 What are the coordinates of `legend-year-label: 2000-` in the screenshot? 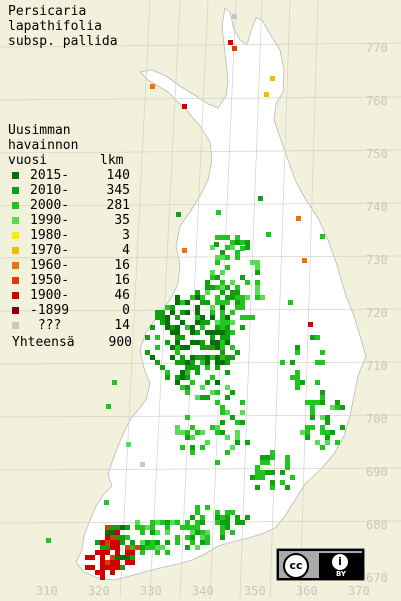 It's located at (50, 205).